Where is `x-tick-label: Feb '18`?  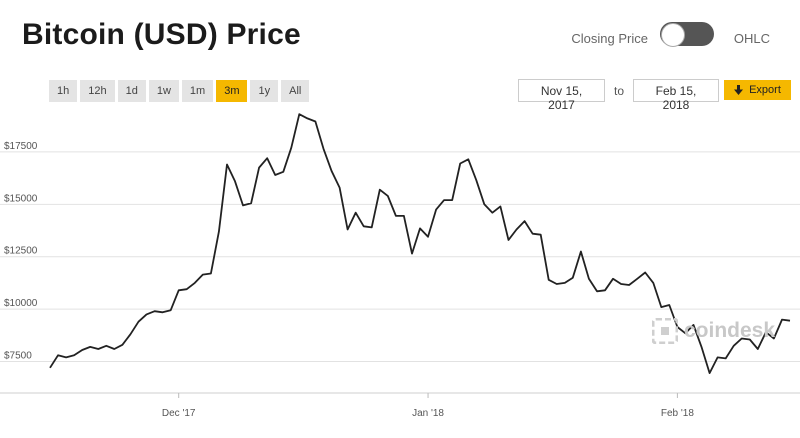
x-tick-label: Feb '18 is located at coordinates (677, 413).